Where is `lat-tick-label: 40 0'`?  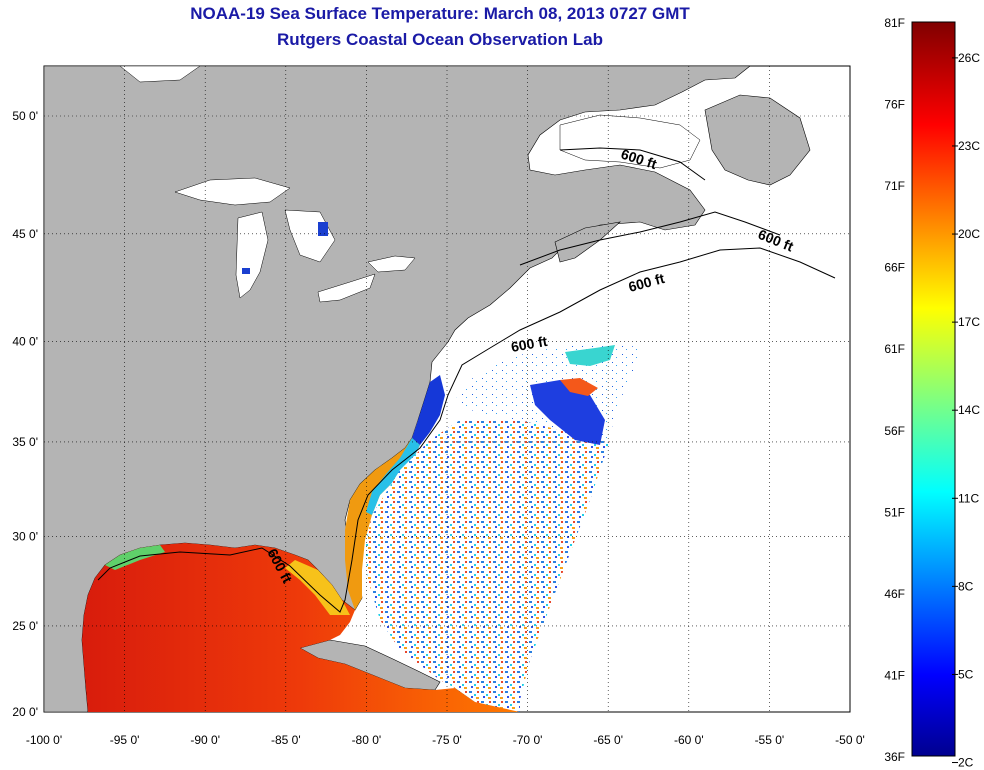
lat-tick-label: 40 0' is located at coordinates (25, 342).